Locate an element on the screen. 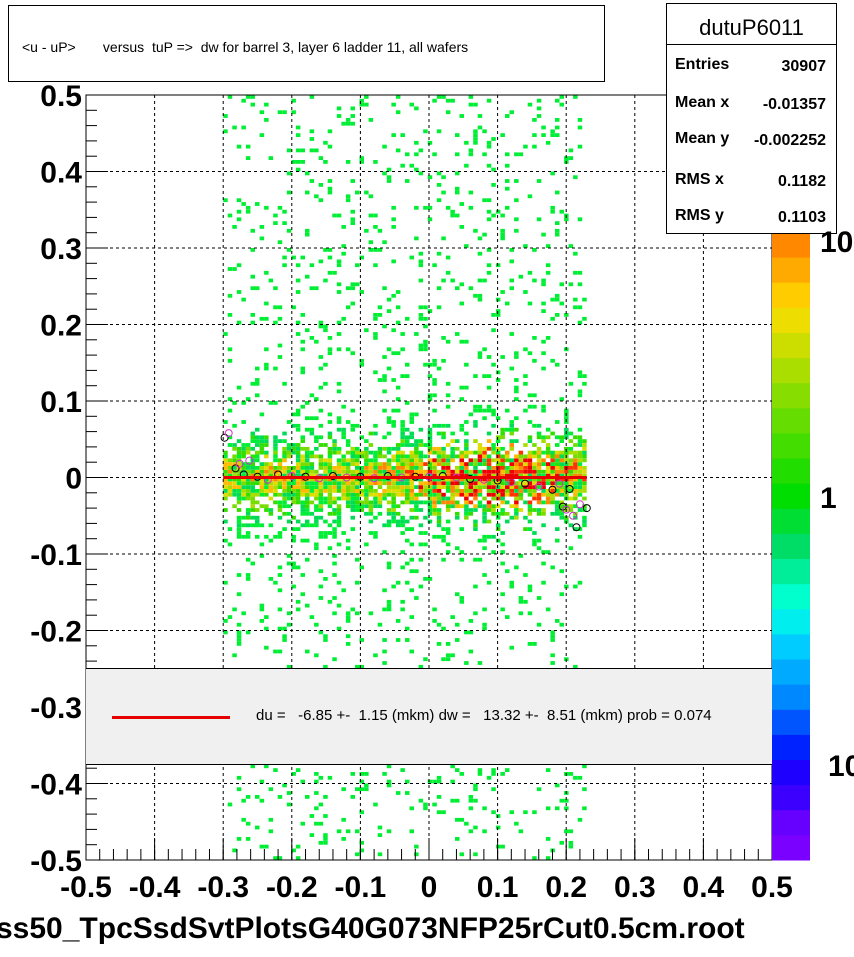  palette-segment is located at coordinates (791, 571).